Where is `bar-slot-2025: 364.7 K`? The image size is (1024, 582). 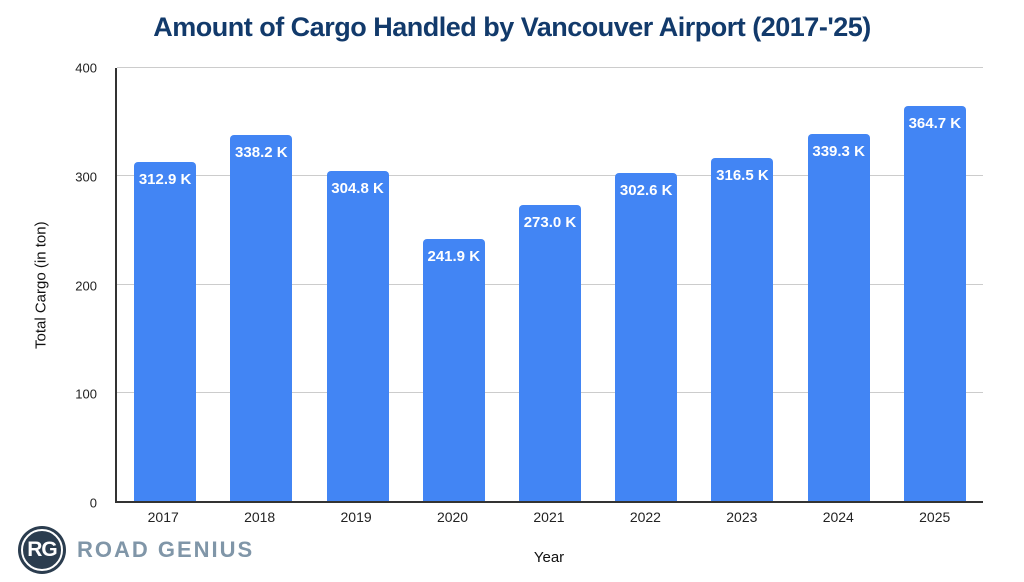 bar-slot-2025: 364.7 K is located at coordinates (935, 284).